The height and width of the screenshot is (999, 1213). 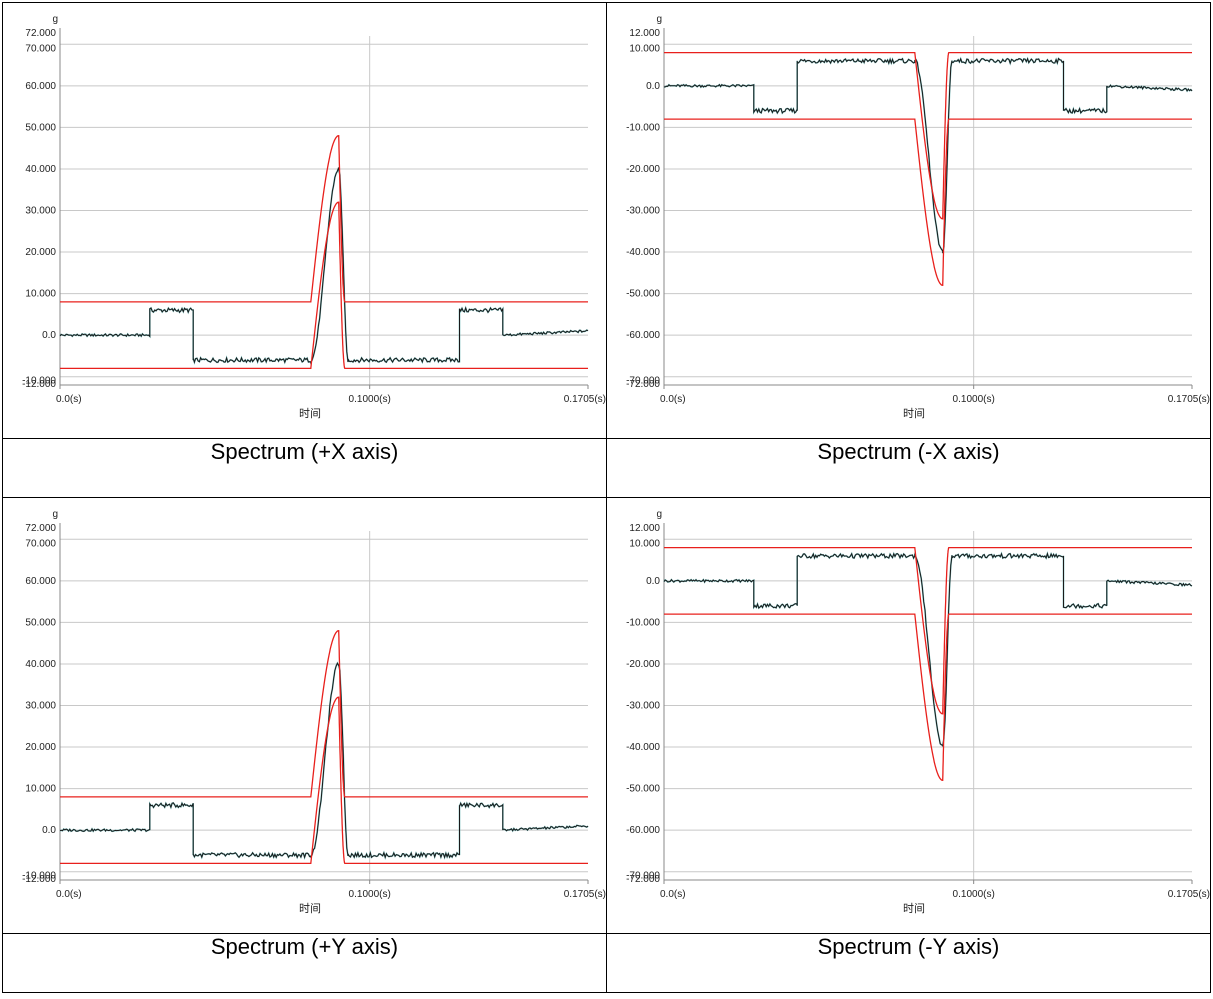 I want to click on caption-plus-x: Spectrum (+X axis), so click(x=304, y=468).